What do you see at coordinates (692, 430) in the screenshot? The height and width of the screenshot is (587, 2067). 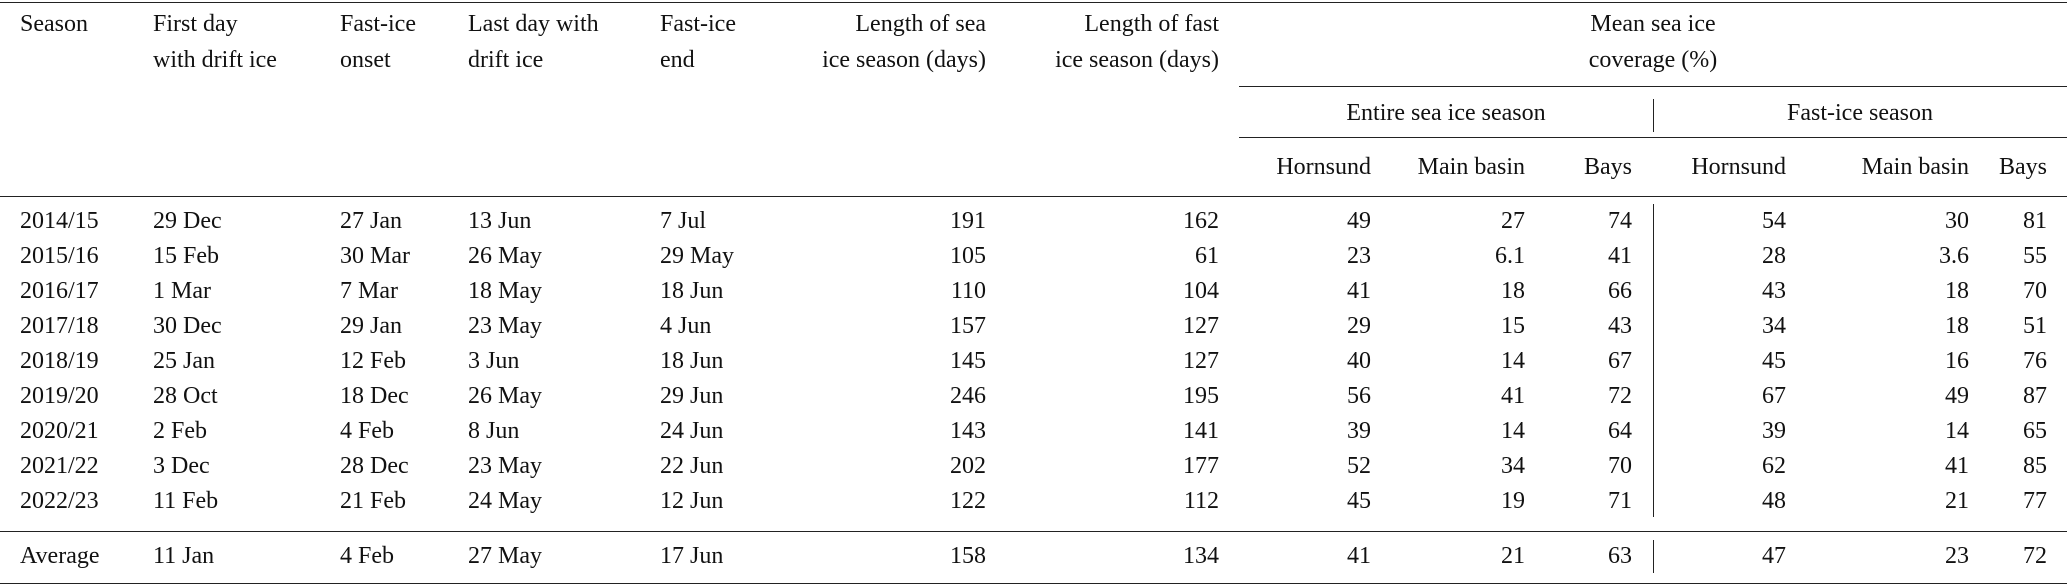 I see `cell: 24 Jun` at bounding box center [692, 430].